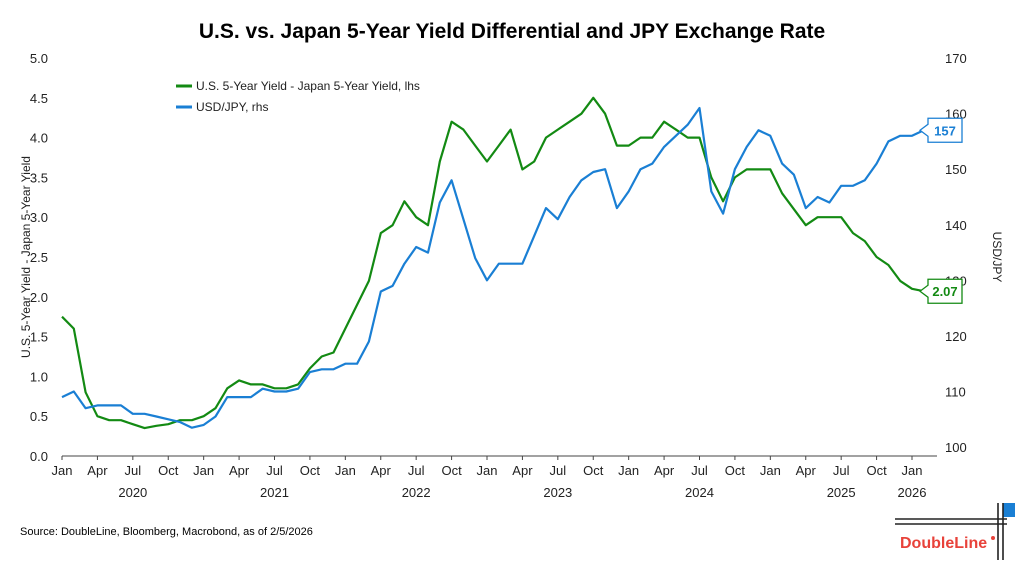  Describe the element at coordinates (39, 337) in the screenshot. I see `y-left-tick-label: 1.5` at that location.